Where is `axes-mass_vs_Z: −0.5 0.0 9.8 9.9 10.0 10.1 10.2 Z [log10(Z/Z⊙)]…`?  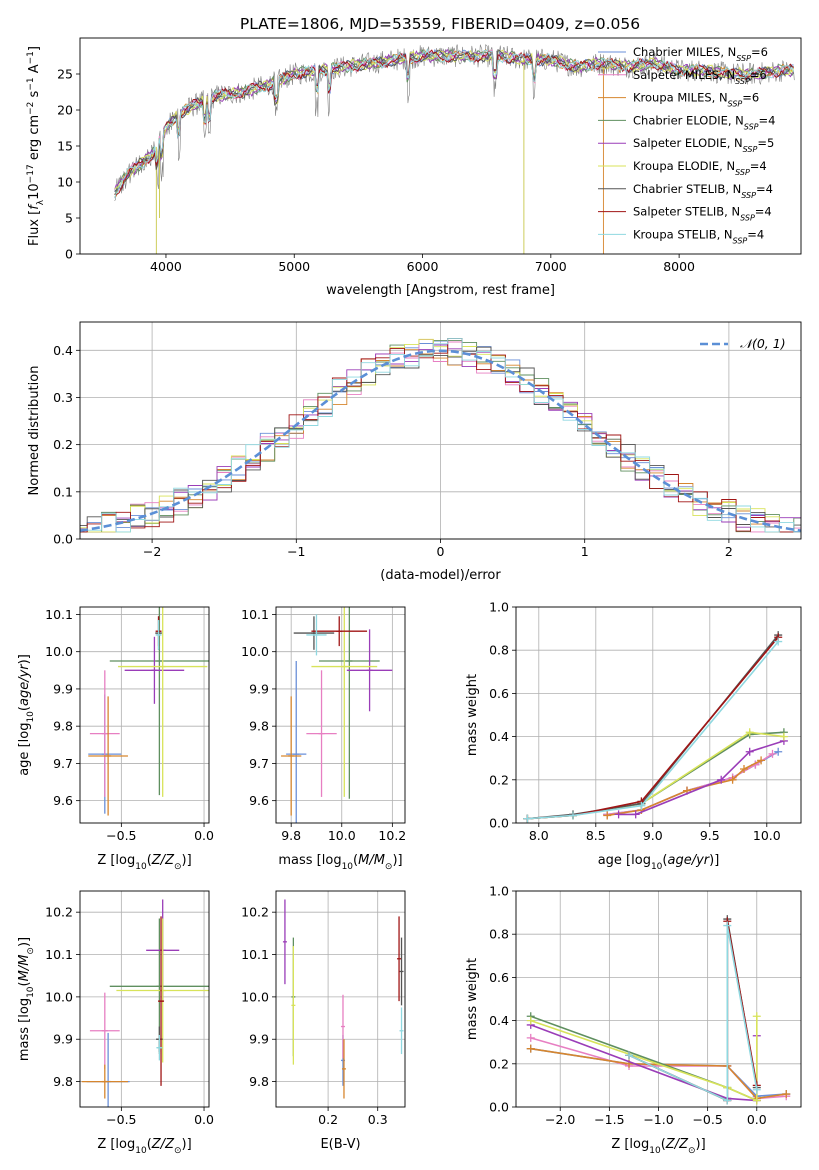 axes-mass_vs_Z: −0.5 0.0 9.8 9.9 10.0 10.1 10.2 Z [log10(Z/Z⊙)]… is located at coordinates (115, 1023).